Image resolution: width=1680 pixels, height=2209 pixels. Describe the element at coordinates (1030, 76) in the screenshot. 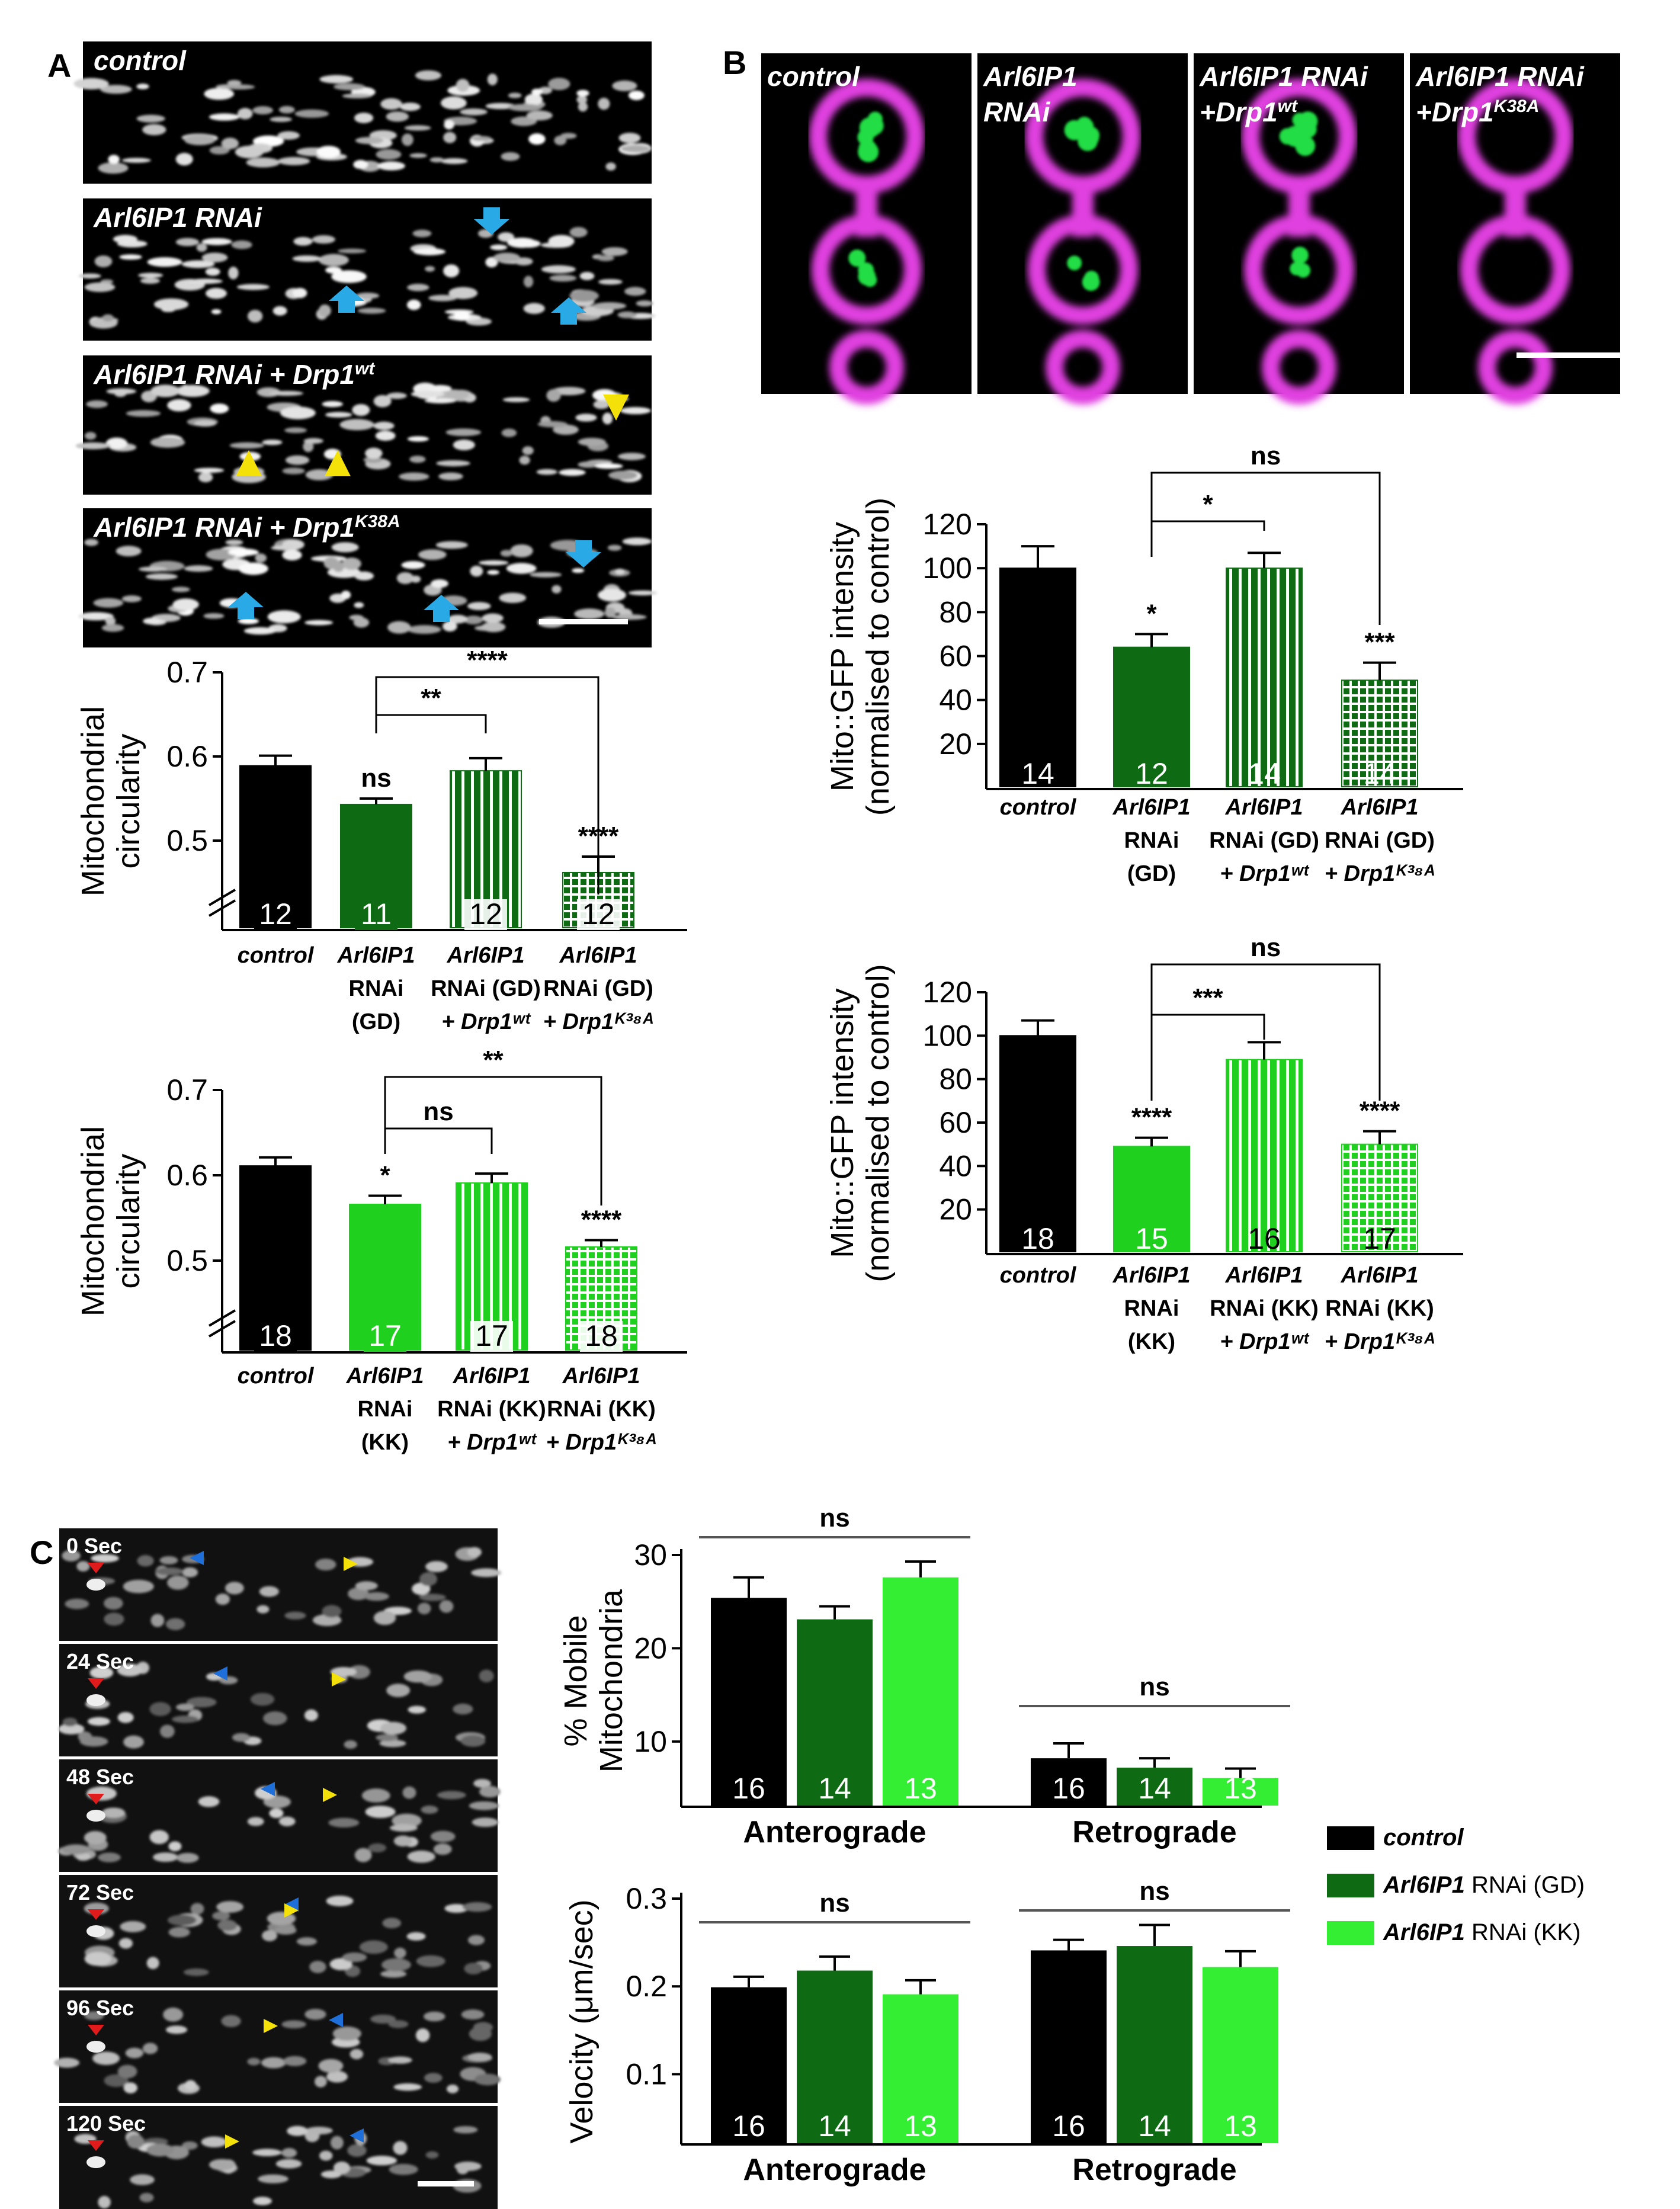

I see `micrograph-title-line1: Arl6IP1` at that location.